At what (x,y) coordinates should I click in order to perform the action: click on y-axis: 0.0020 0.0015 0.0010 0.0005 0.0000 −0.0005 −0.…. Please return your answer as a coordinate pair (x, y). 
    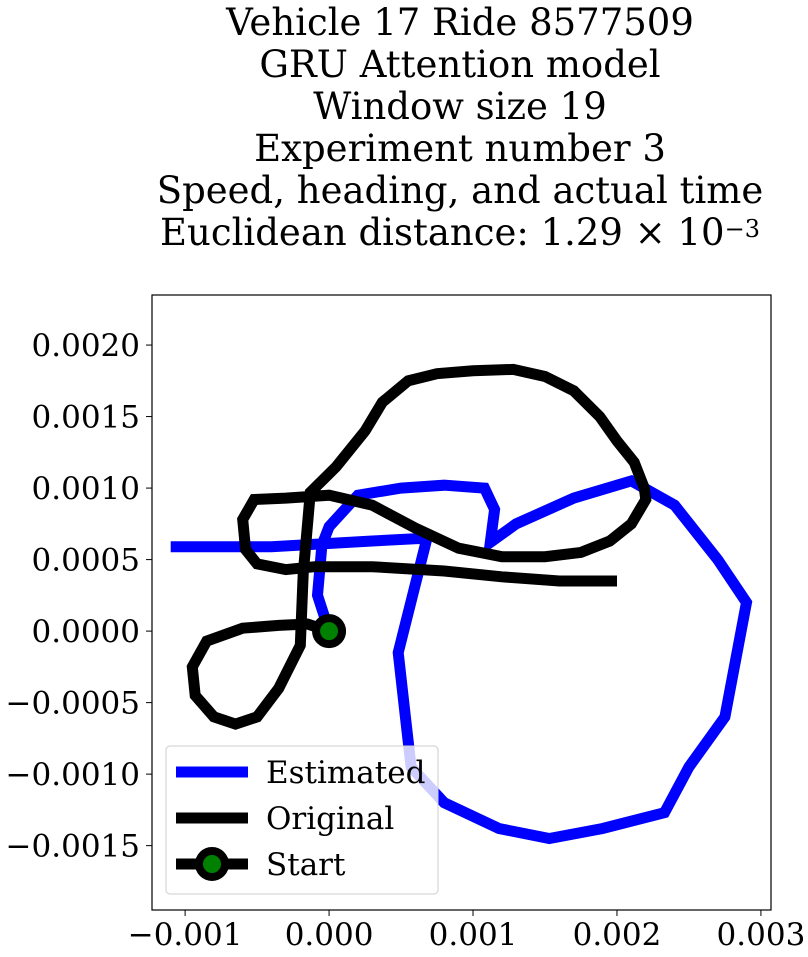
    Looking at the image, I should click on (79, 596).